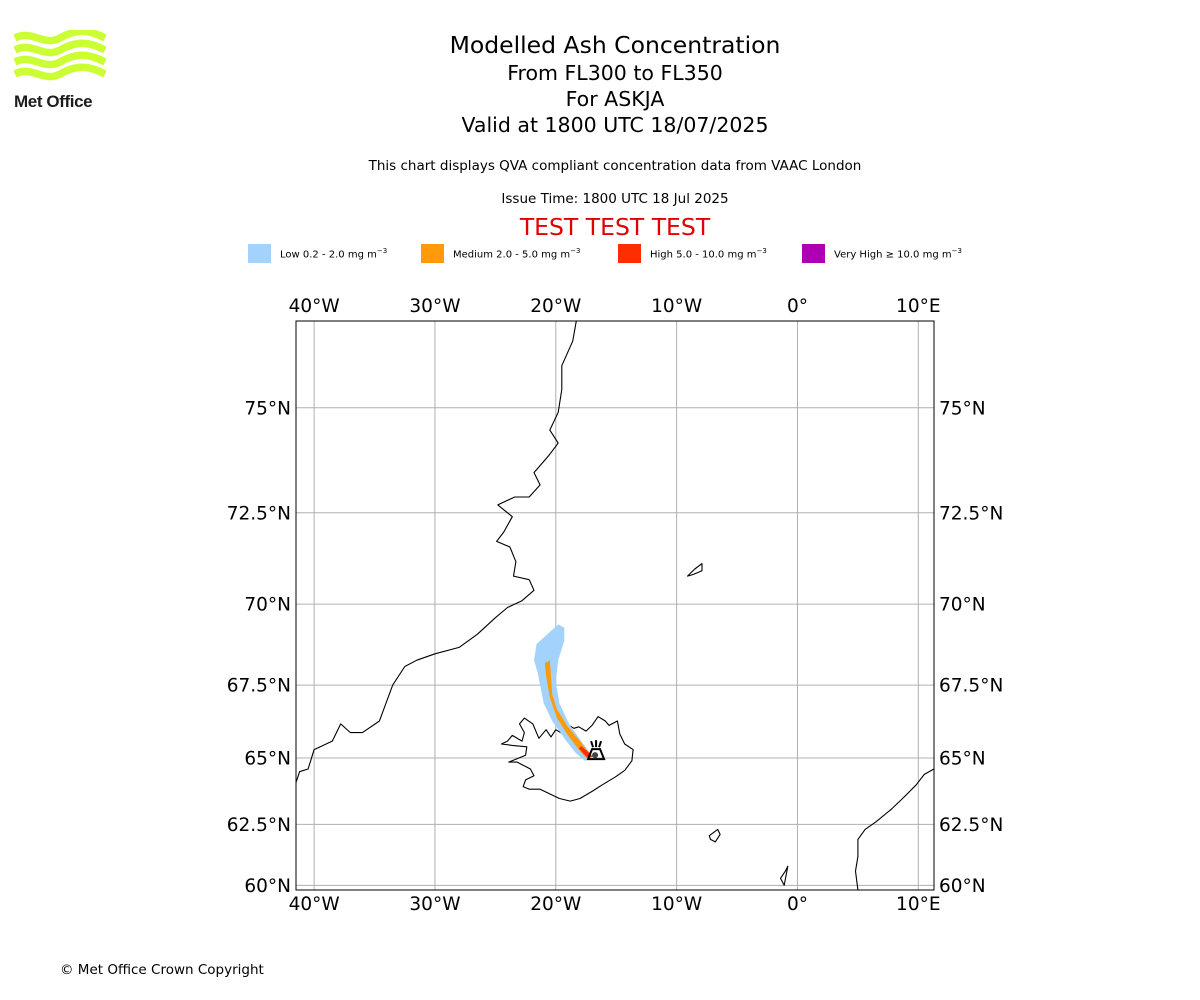  Describe the element at coordinates (797, 306) in the screenshot. I see `lon-tick-label-top: 0°` at that location.